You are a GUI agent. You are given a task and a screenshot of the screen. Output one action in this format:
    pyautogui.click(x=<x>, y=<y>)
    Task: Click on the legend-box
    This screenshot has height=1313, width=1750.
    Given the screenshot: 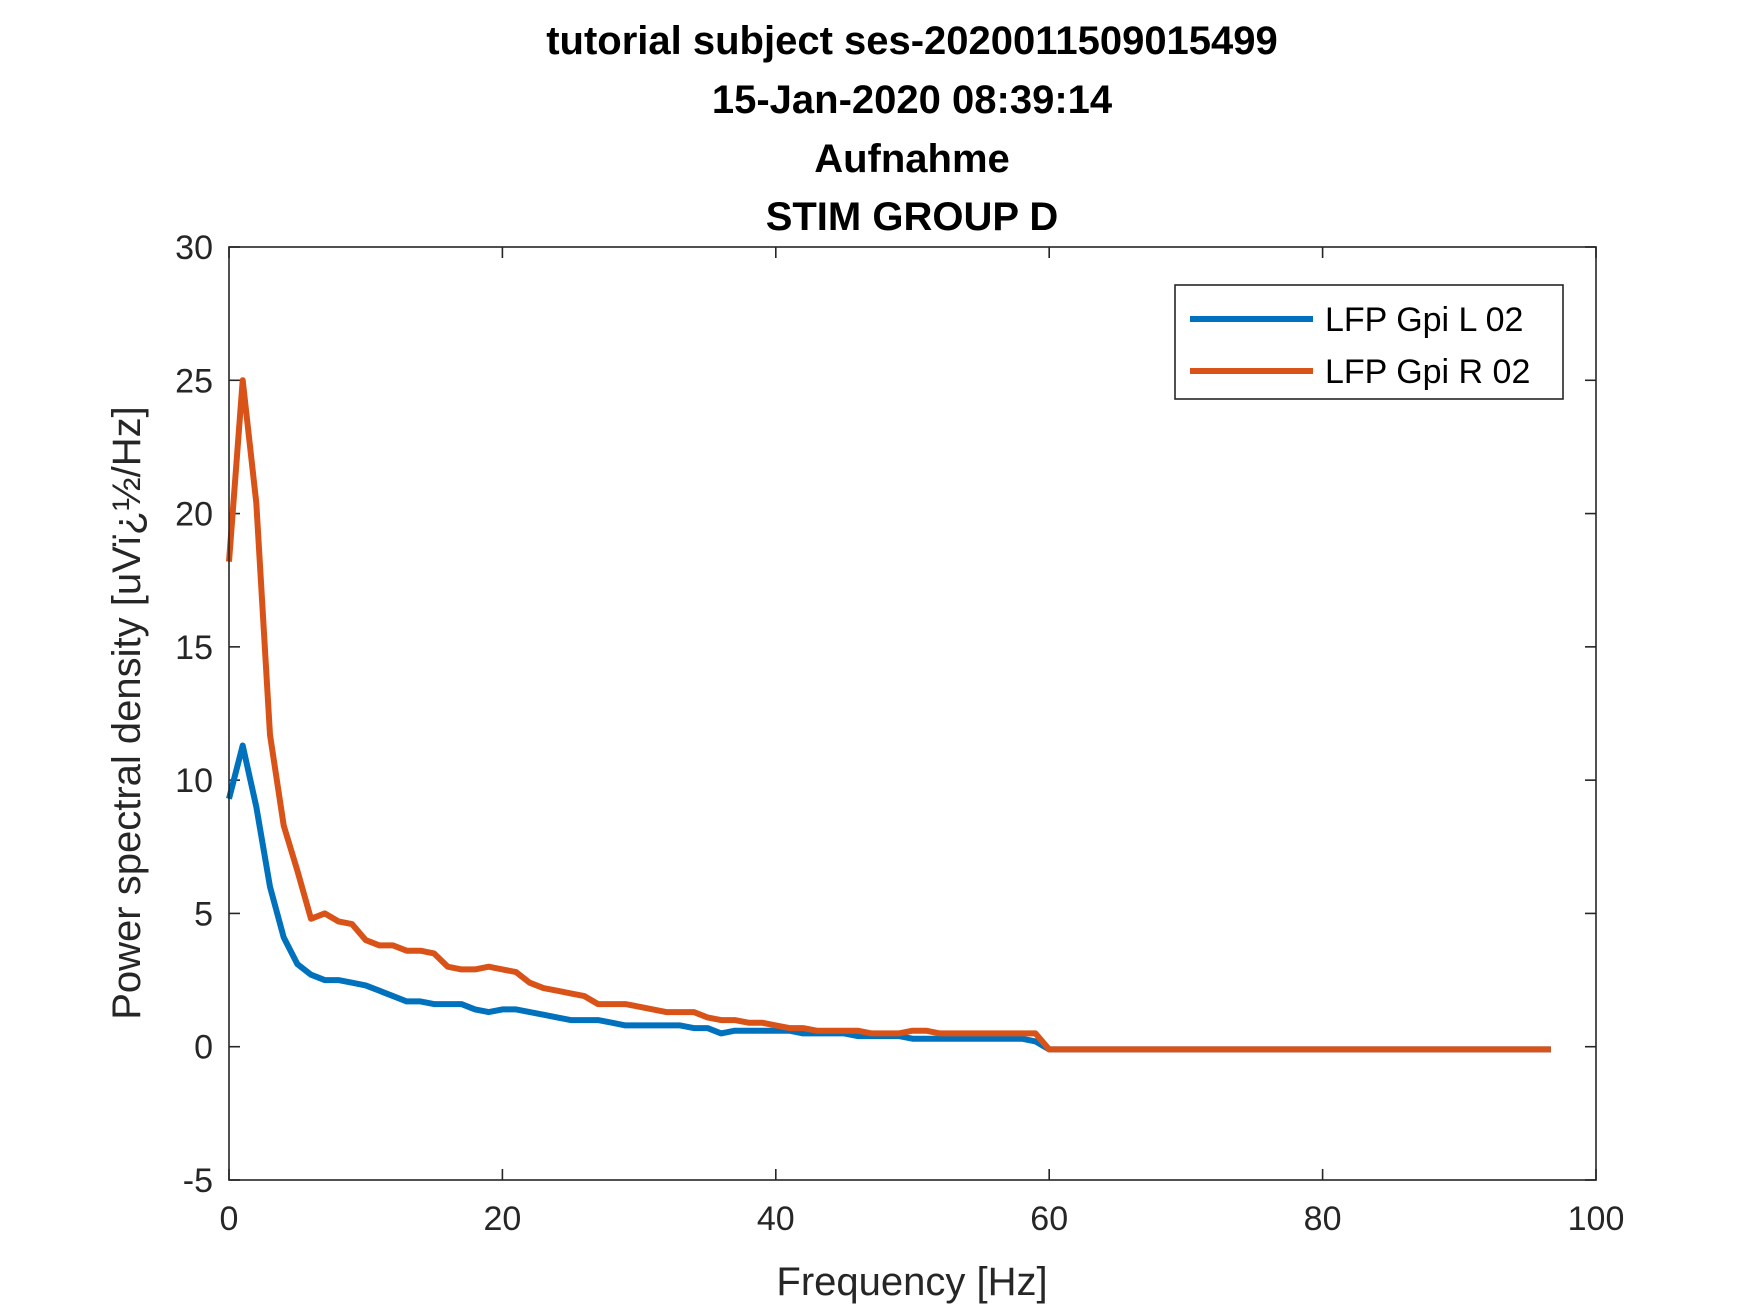 What is the action you would take?
    pyautogui.click(x=1369, y=342)
    